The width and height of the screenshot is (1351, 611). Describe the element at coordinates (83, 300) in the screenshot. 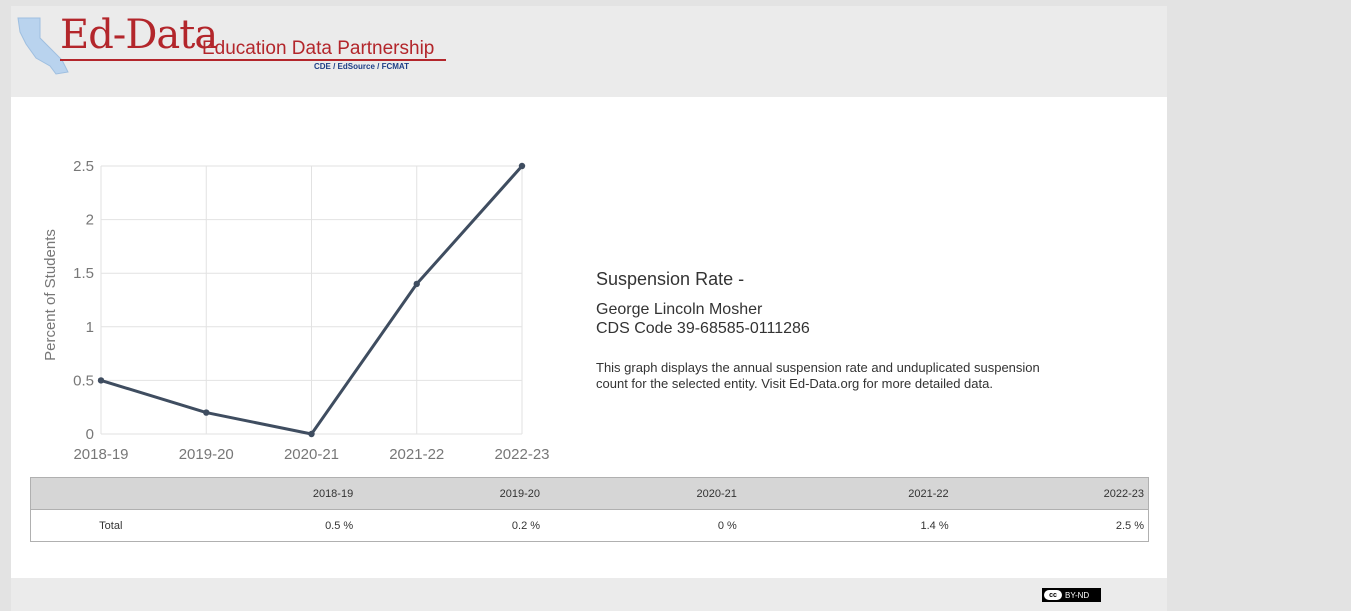

I see `y-axis-ticks: 0 0.5 1 1.5 2 2.5` at that location.